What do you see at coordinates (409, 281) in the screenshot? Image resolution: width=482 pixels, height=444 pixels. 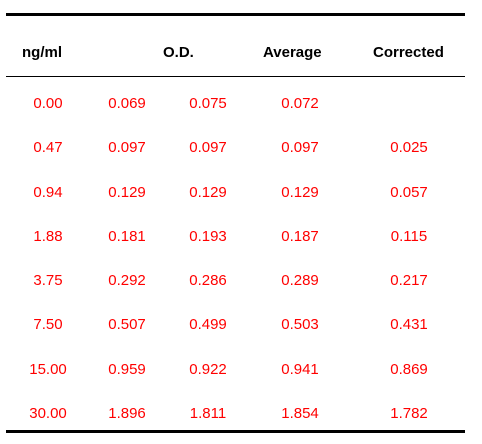 I see `cell-corrected: 0.217` at bounding box center [409, 281].